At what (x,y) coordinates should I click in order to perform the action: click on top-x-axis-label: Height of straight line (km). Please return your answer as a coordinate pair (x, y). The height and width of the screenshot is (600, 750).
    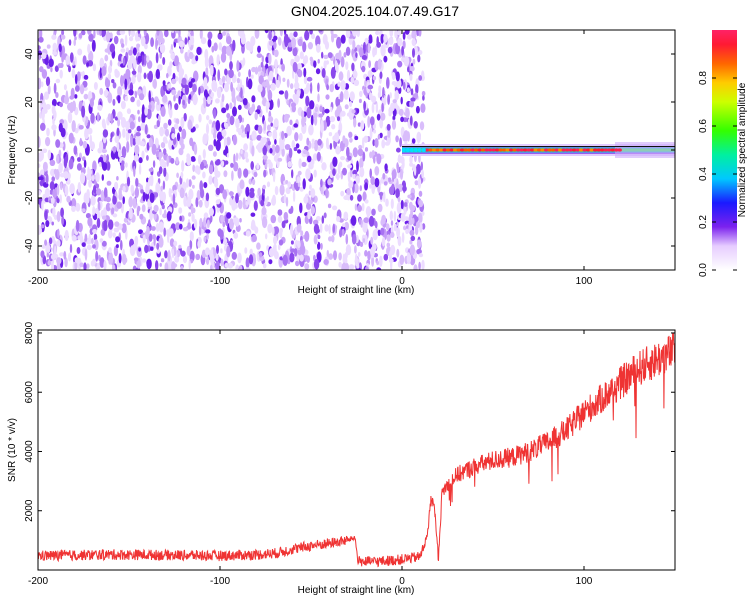
    Looking at the image, I should click on (356, 290).